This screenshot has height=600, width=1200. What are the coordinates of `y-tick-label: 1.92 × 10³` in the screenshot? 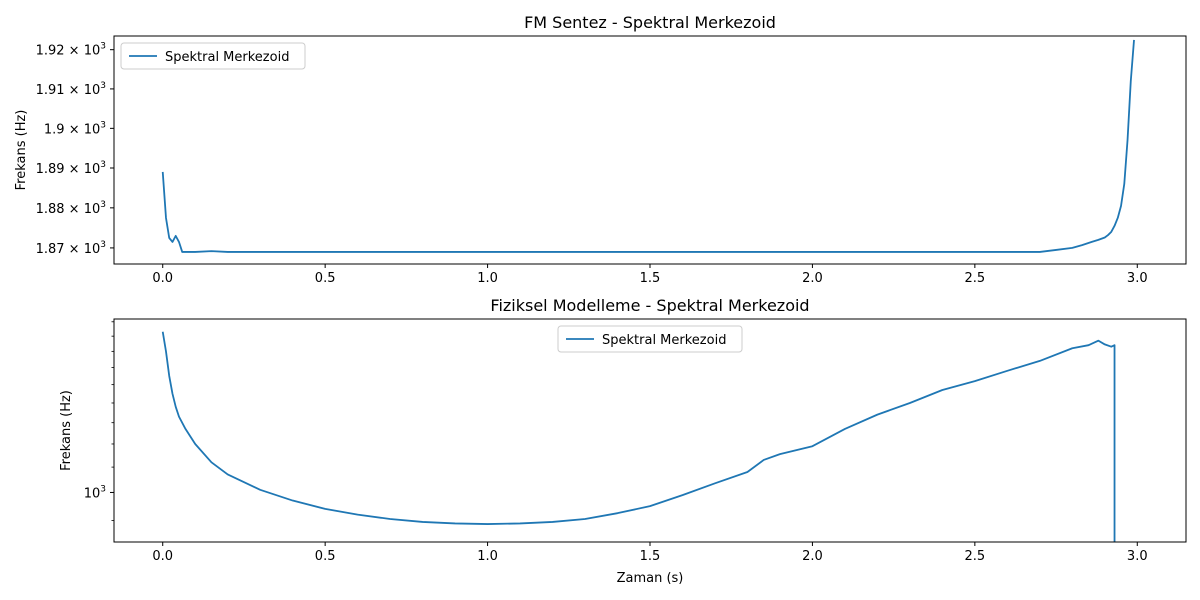 It's located at (71, 50).